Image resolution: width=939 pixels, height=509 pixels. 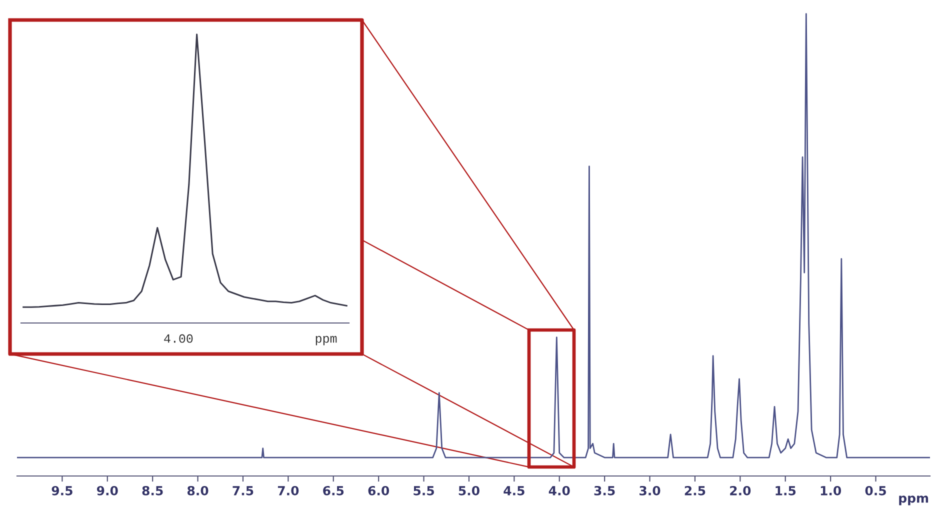 What do you see at coordinates (650, 491) in the screenshot?
I see `x-tick-label: 3.0` at bounding box center [650, 491].